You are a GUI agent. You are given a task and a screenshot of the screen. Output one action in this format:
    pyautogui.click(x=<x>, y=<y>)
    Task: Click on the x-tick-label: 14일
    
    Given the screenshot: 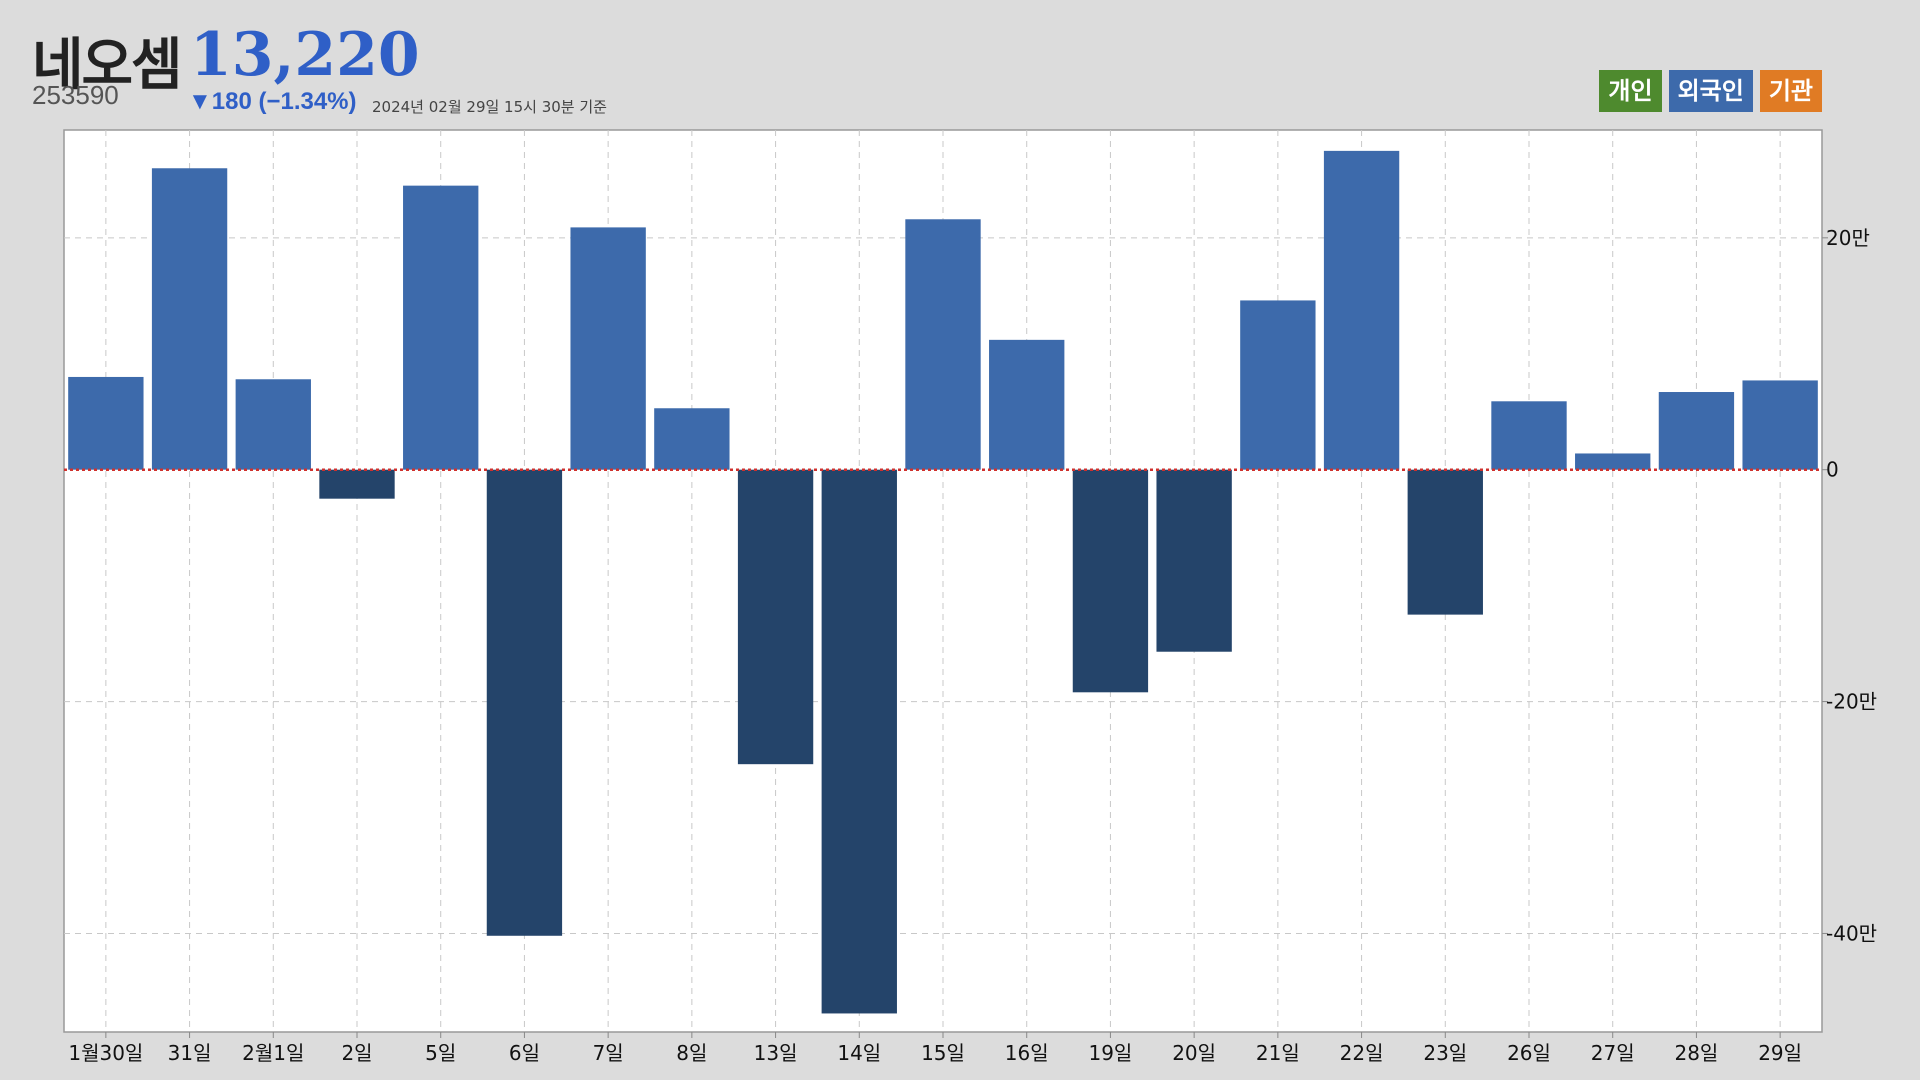 What is the action you would take?
    pyautogui.click(x=859, y=1053)
    